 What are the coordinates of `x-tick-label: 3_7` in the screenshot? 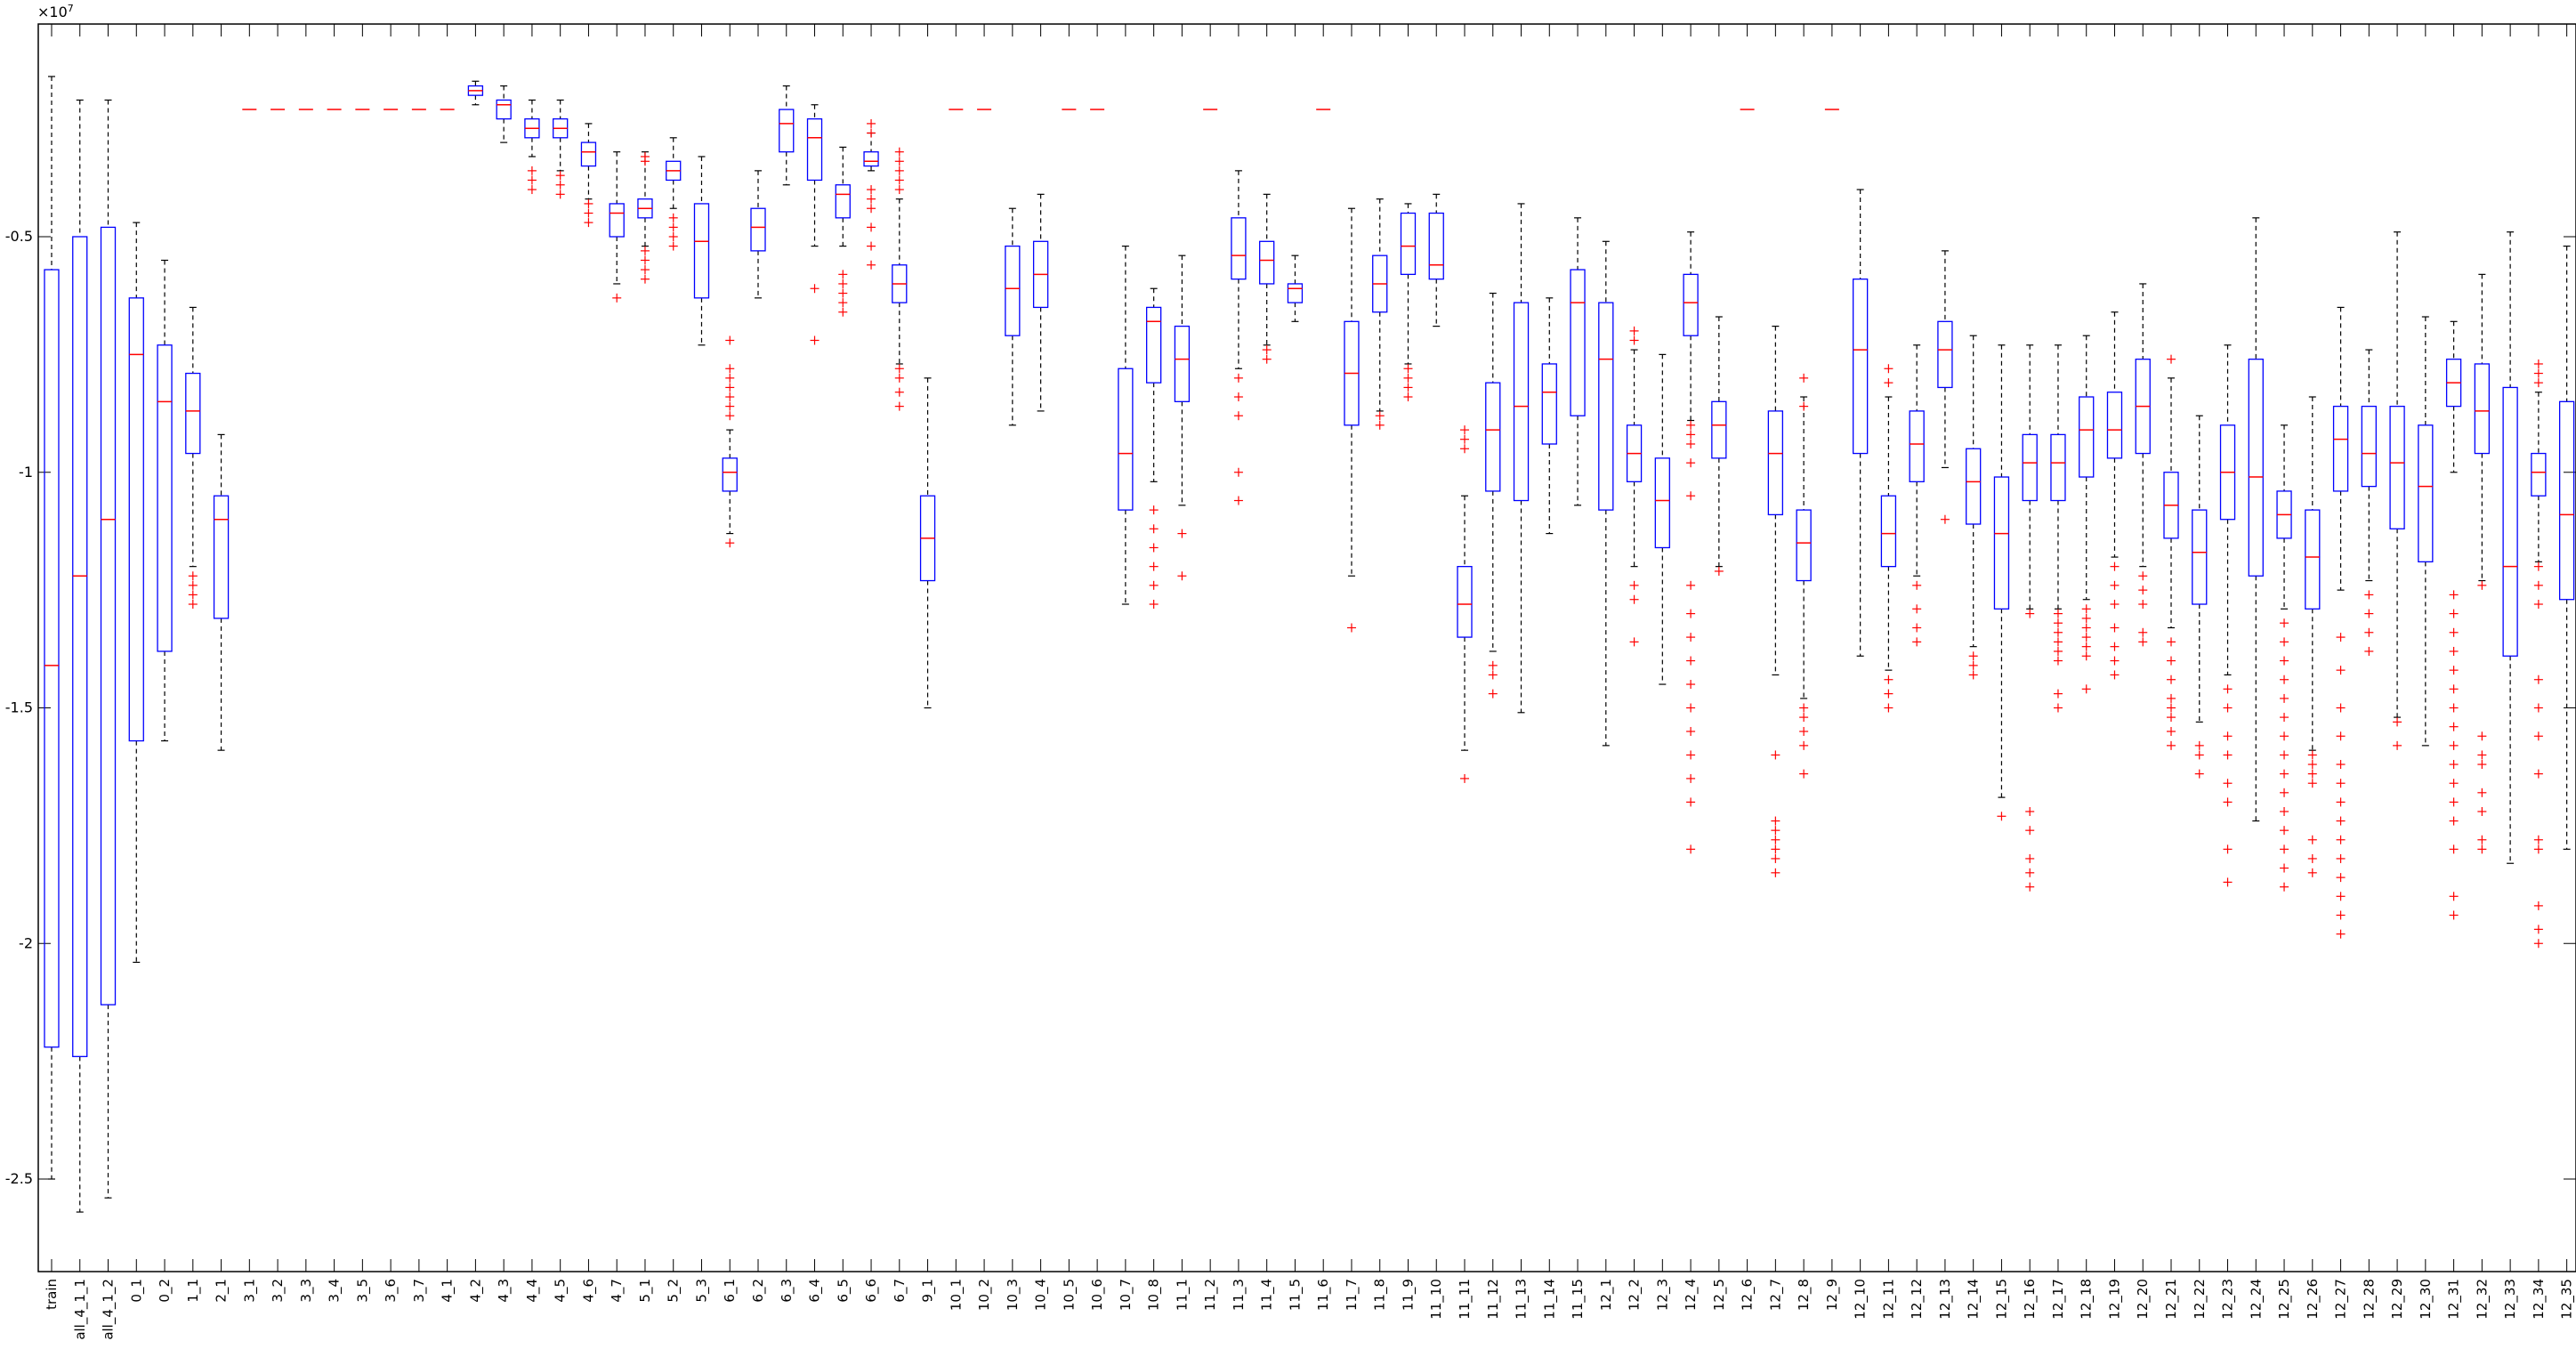 It's located at (419, 1291).